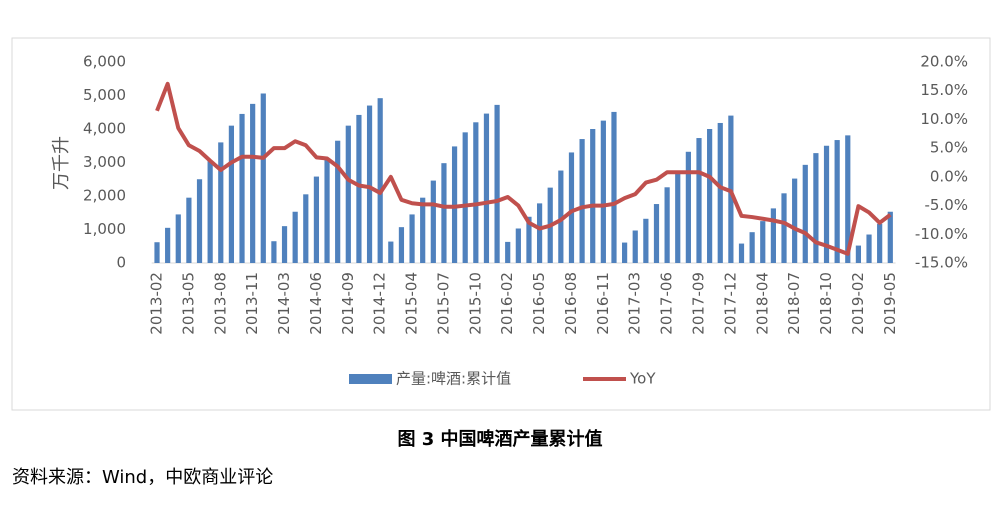 The width and height of the screenshot is (1005, 508). I want to click on y2-tick-label: -15.0%, so click(941, 263).